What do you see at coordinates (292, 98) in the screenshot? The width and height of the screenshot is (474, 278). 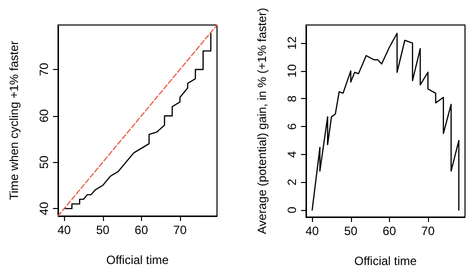 I see `y-tick-label: 8` at bounding box center [292, 98].